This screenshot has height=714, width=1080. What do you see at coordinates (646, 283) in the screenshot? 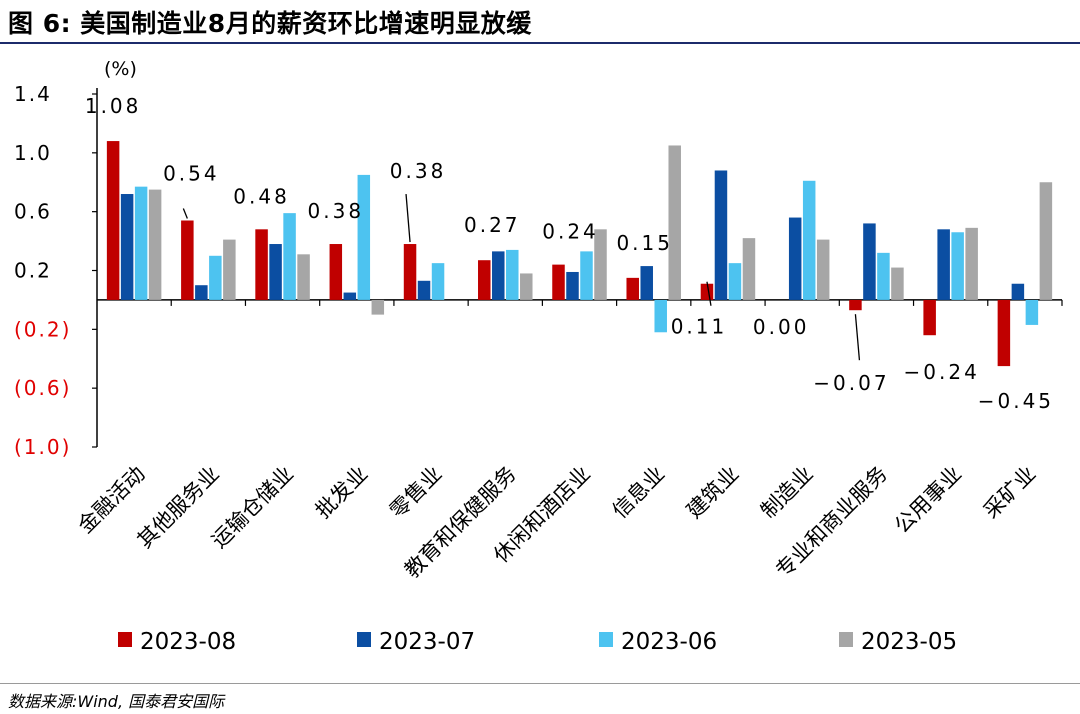
I see `bar-2023-07-信息业` at bounding box center [646, 283].